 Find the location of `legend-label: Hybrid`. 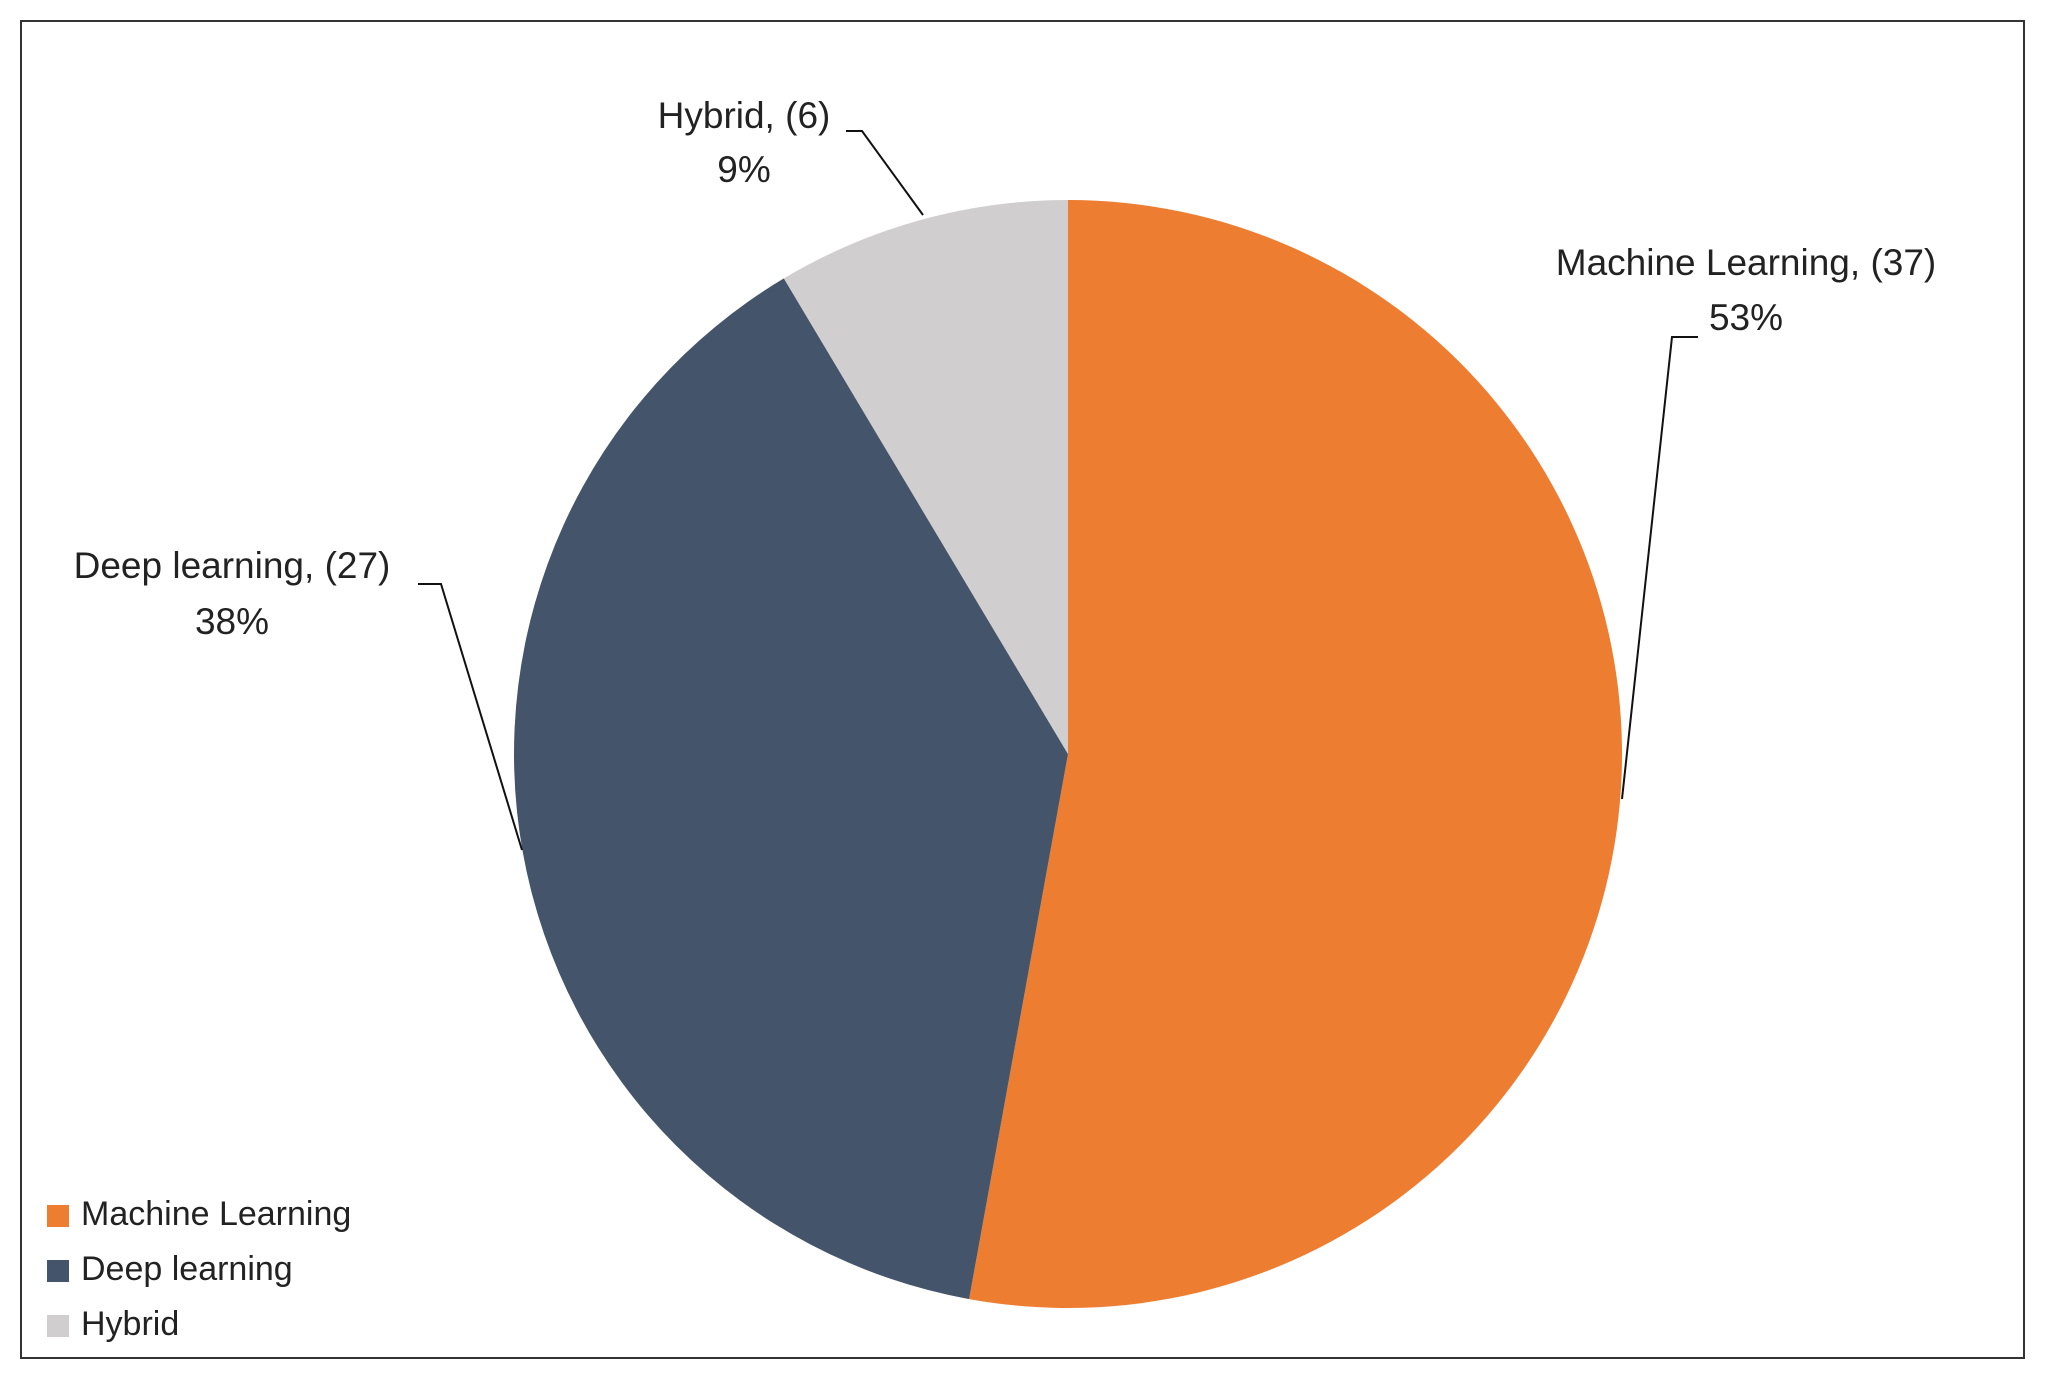

legend-label: Hybrid is located at coordinates (130, 1324).